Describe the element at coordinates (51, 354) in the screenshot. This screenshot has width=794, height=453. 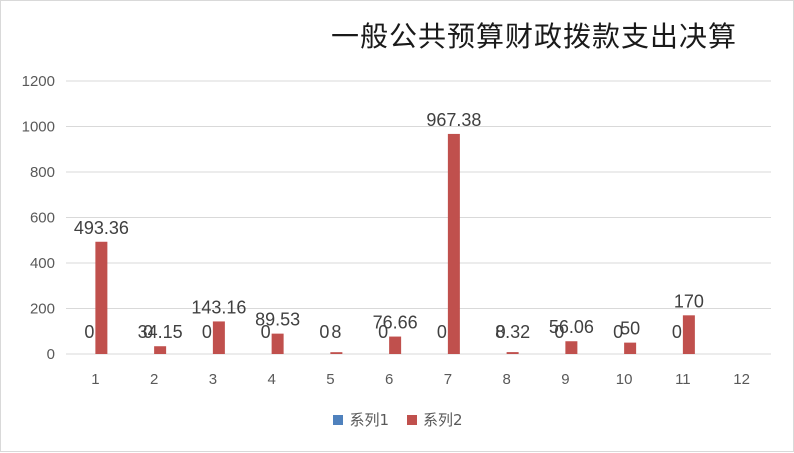
I see `y-tick-label: 0` at that location.